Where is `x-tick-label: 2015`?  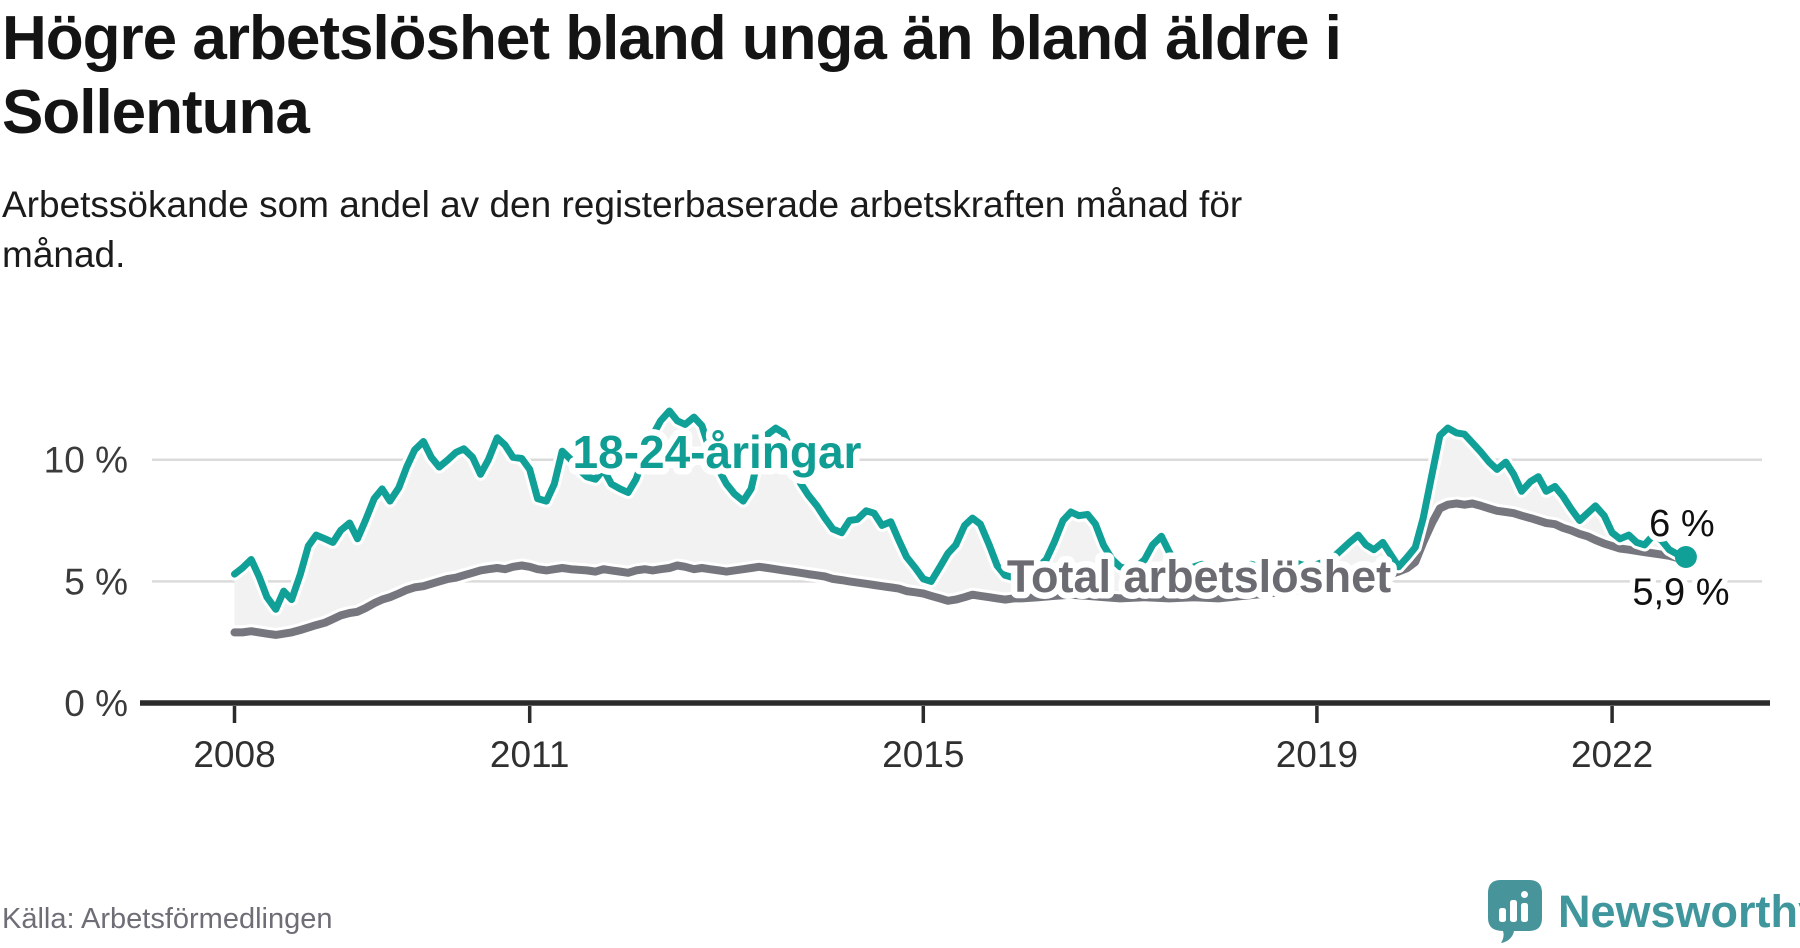 x-tick-label: 2015 is located at coordinates (923, 754).